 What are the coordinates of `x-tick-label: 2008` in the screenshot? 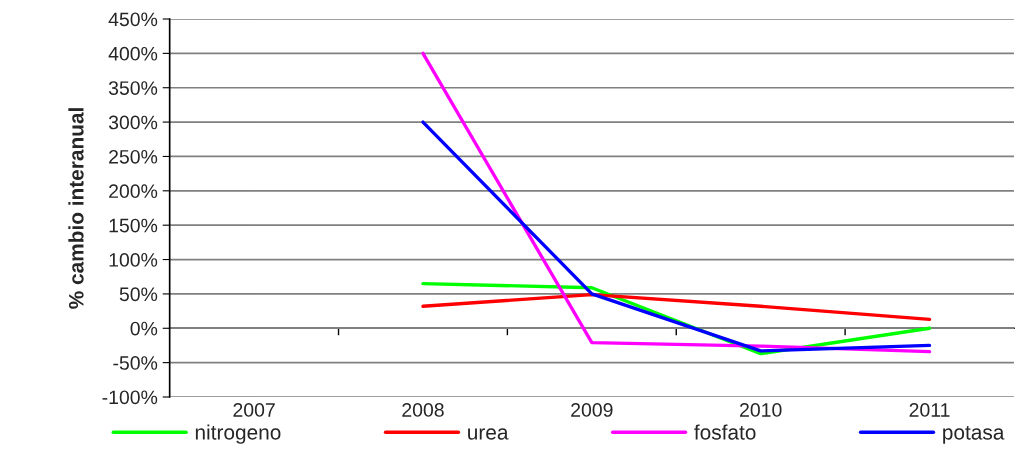 It's located at (423, 410).